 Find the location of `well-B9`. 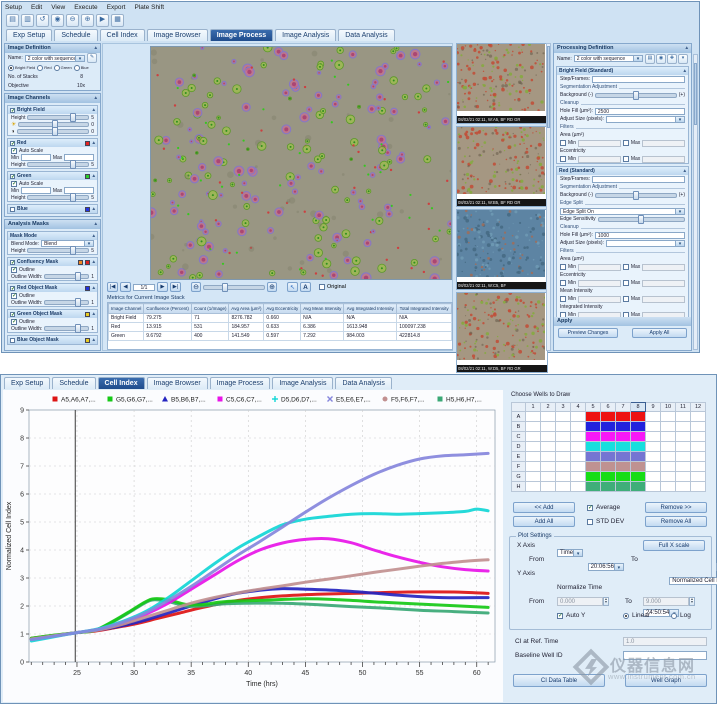

well-B9 is located at coordinates (653, 426).